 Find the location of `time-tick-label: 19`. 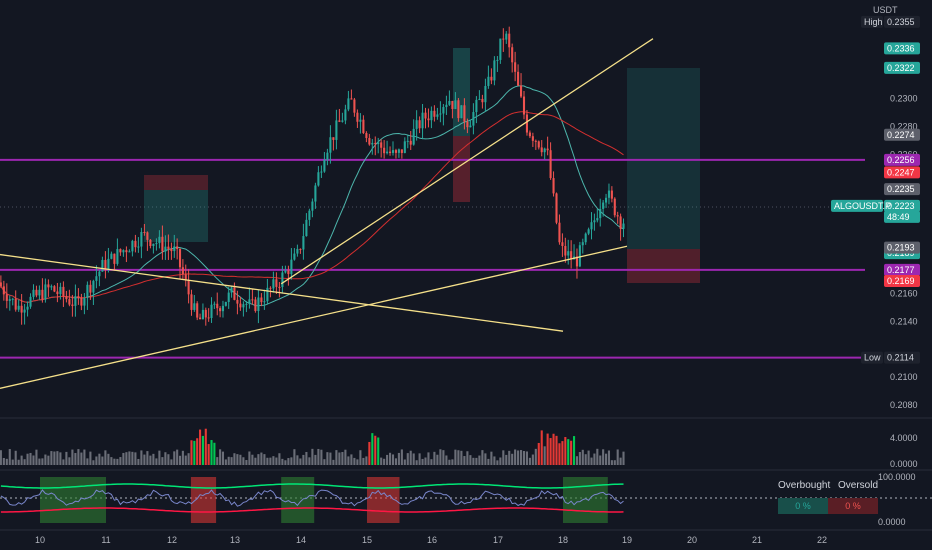

time-tick-label: 19 is located at coordinates (627, 540).